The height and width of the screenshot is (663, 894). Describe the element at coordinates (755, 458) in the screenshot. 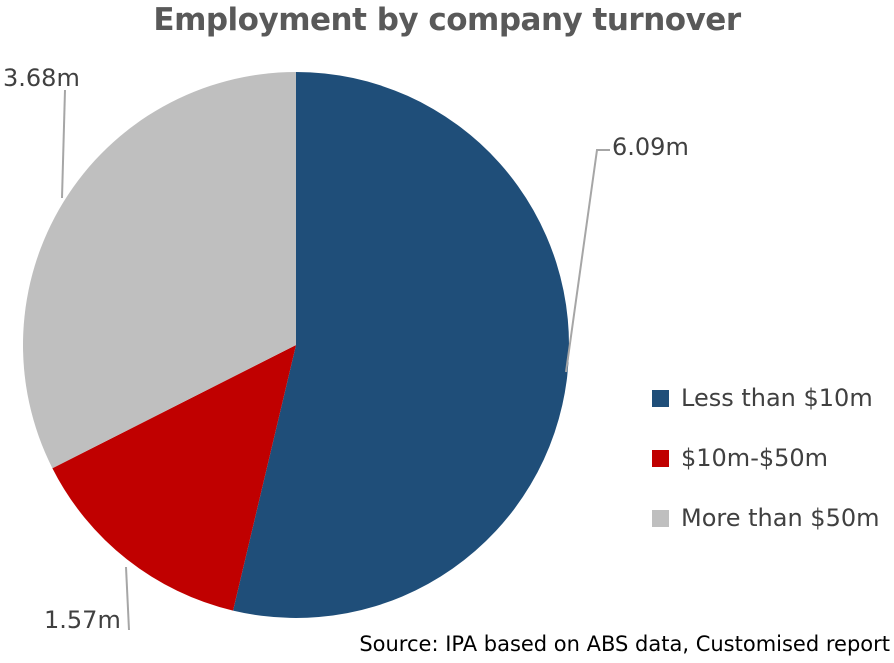

I see `legend-label: $10m-$50m` at that location.